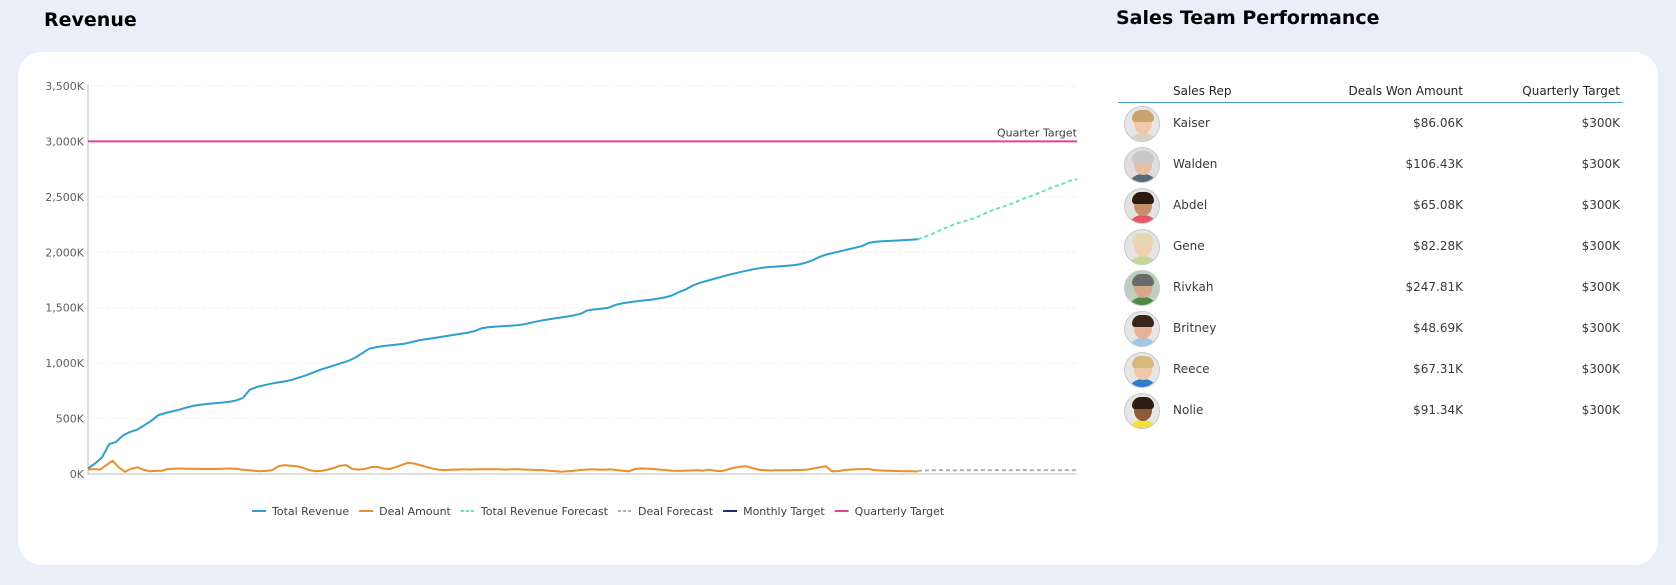 The width and height of the screenshot is (1676, 585). I want to click on table-row: Gene $82.28K $300K, so click(1370, 246).